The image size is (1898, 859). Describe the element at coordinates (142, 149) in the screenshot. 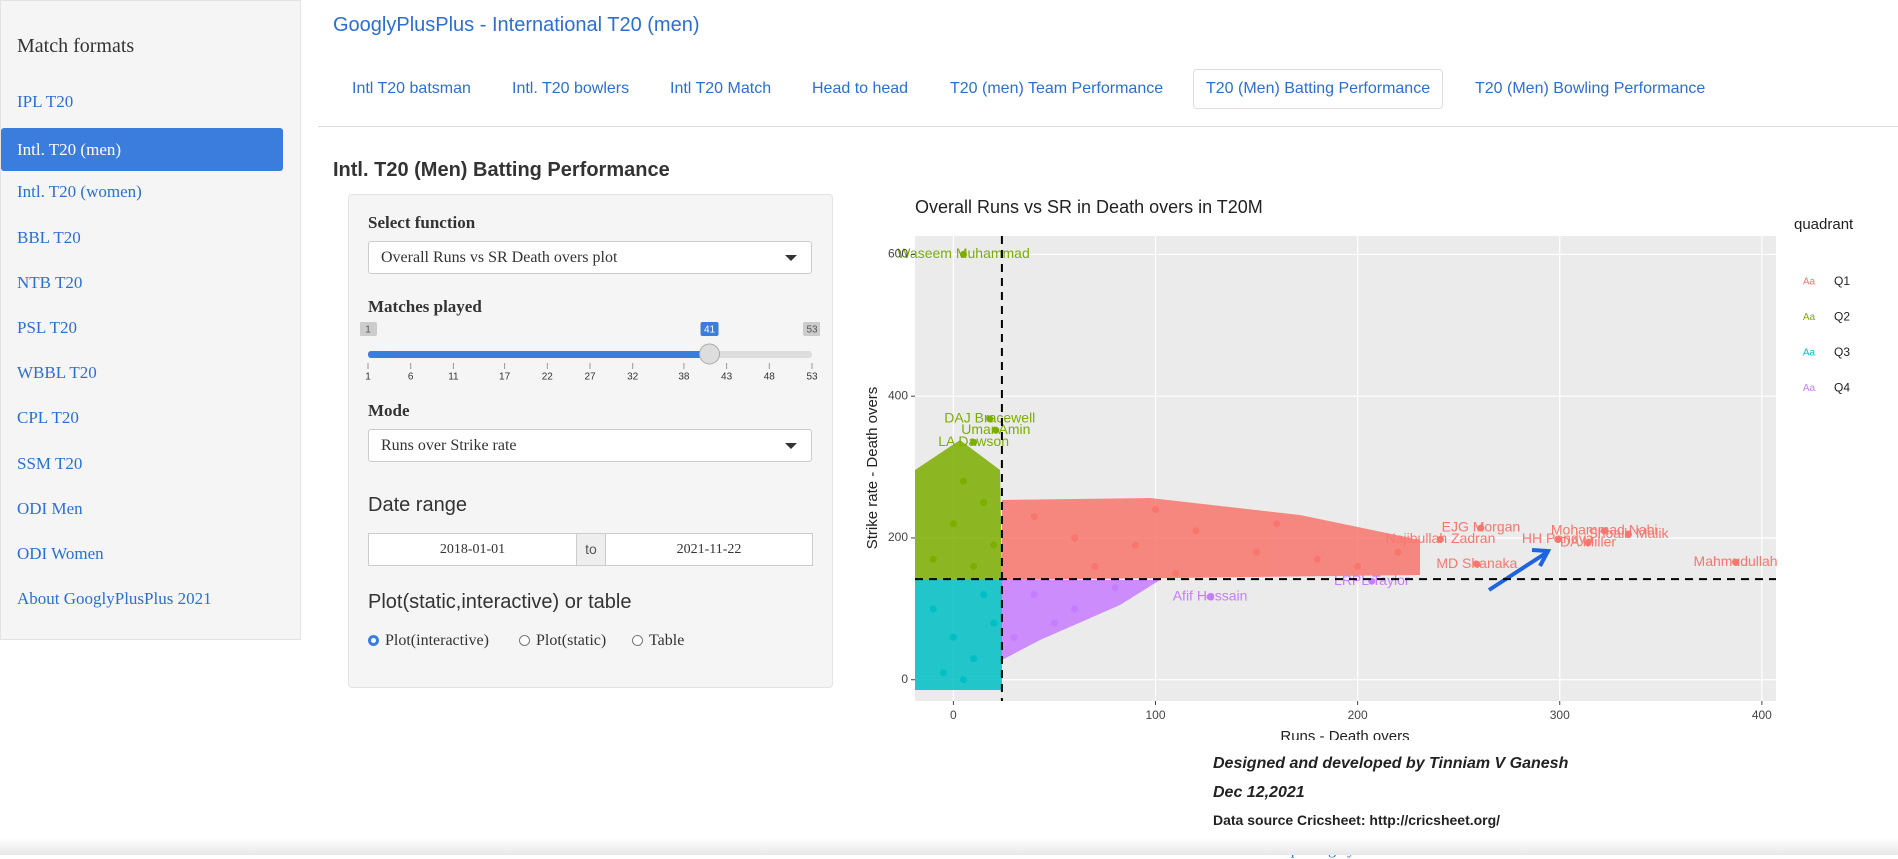

I see `sidebar-item: Intl. T20 (men)` at that location.